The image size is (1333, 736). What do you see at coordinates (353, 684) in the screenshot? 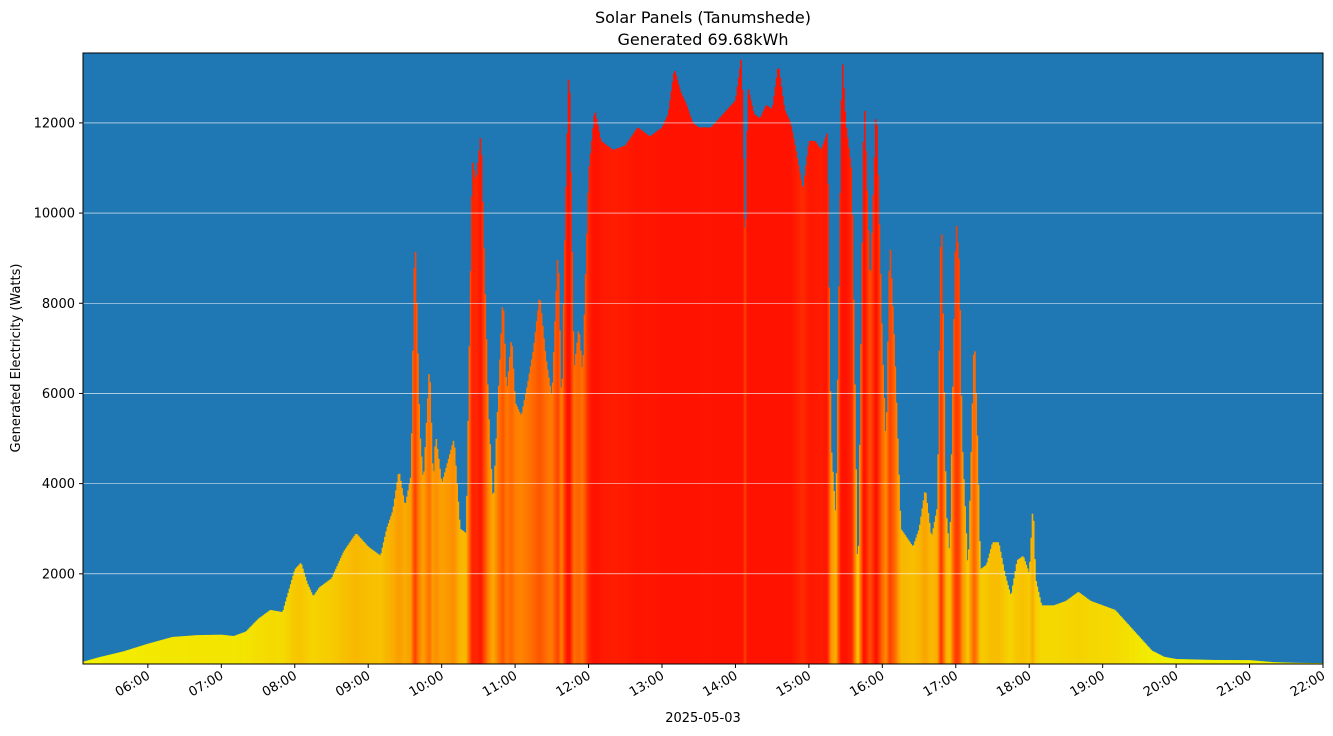
I see `x-tick-label: 09:00` at bounding box center [353, 684].